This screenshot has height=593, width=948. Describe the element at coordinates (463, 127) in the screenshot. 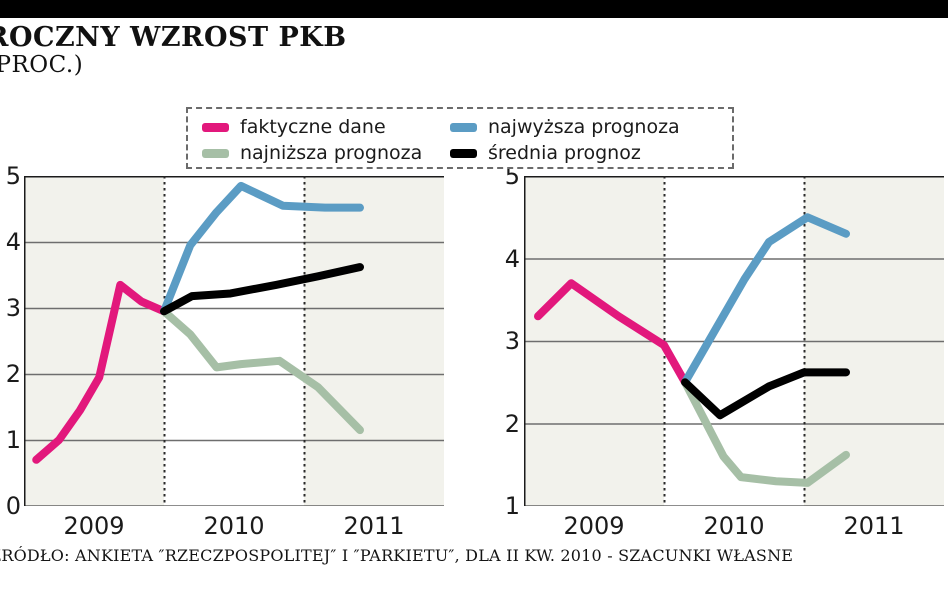

I see `legend-swatch-highest` at that location.